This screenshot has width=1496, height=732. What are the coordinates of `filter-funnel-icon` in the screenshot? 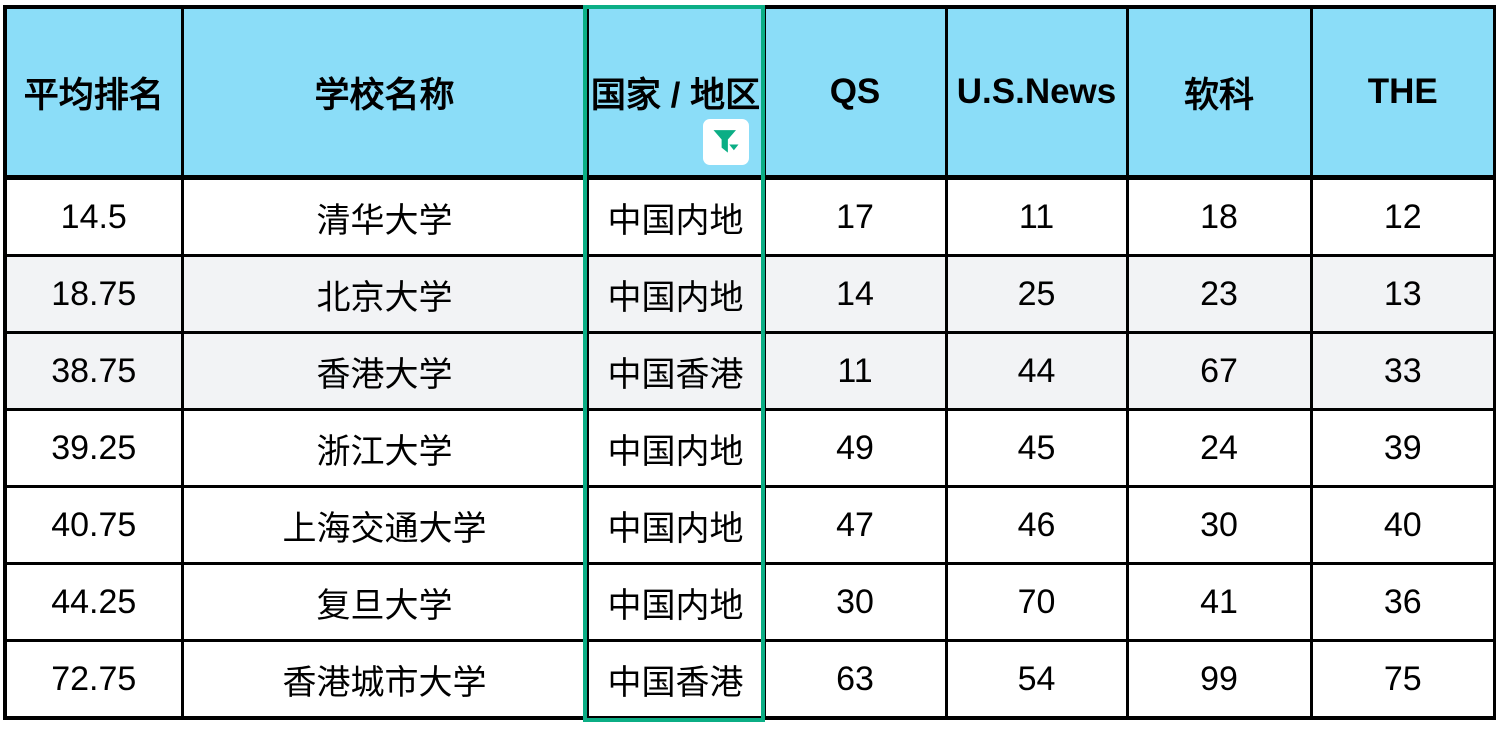 It's located at (725, 141).